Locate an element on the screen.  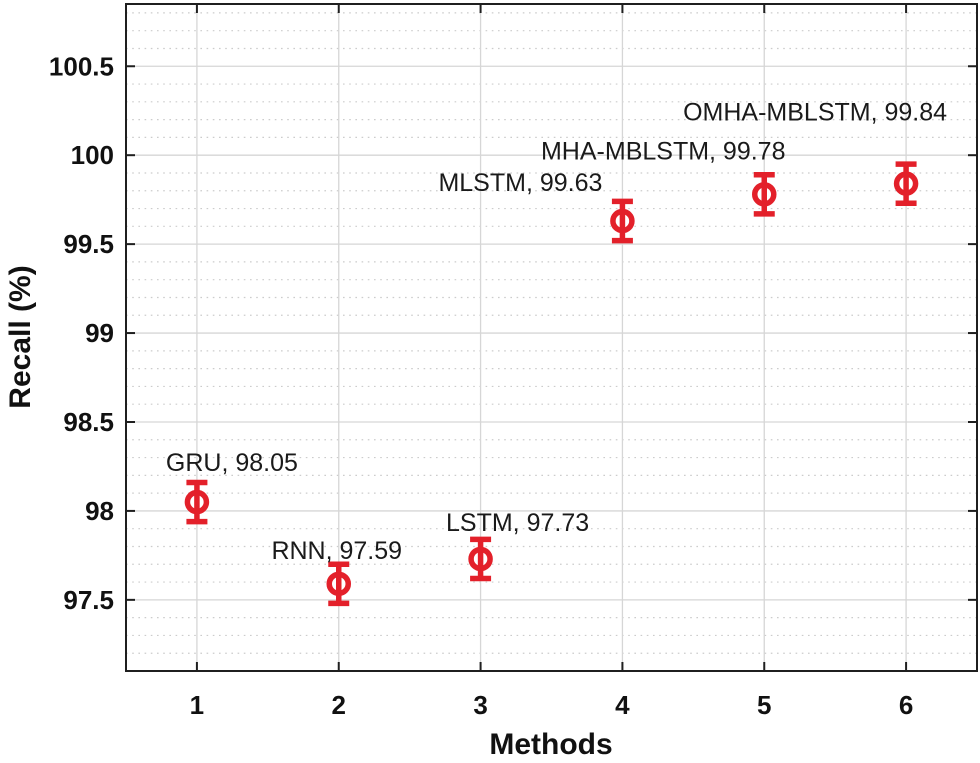
y-tick-label: 98 is located at coordinates (99, 511).